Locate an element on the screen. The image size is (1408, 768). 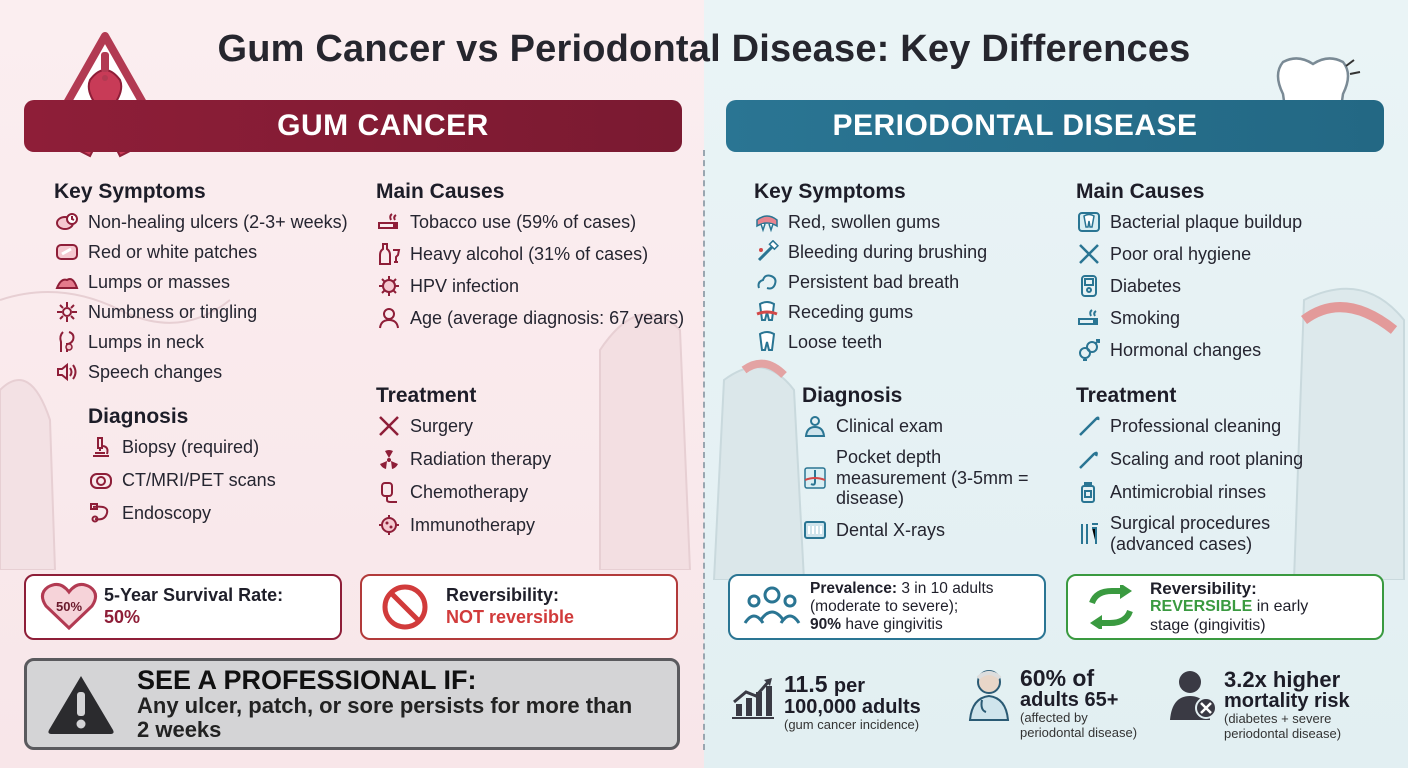
warning-triangle-icon is located at coordinates (81, 705).